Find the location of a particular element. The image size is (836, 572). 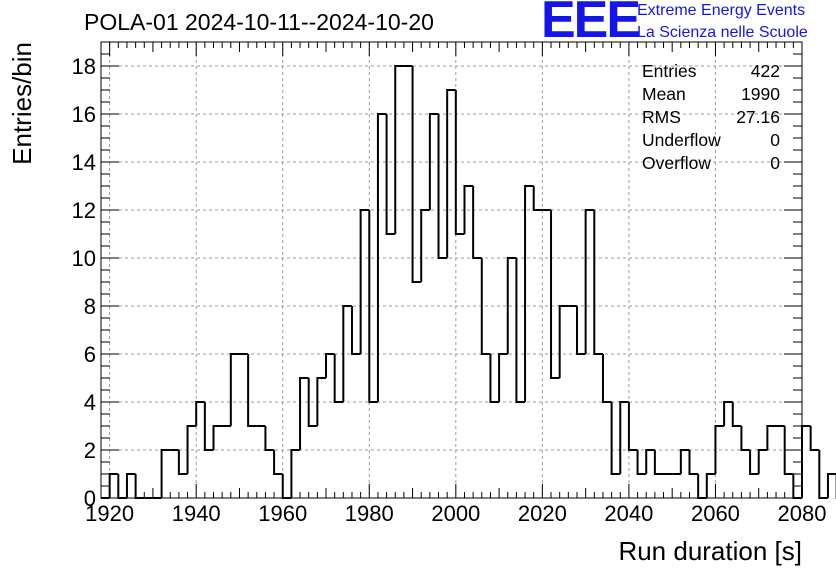

stats-row-rms: RMS 27.16 is located at coordinates (711, 118).